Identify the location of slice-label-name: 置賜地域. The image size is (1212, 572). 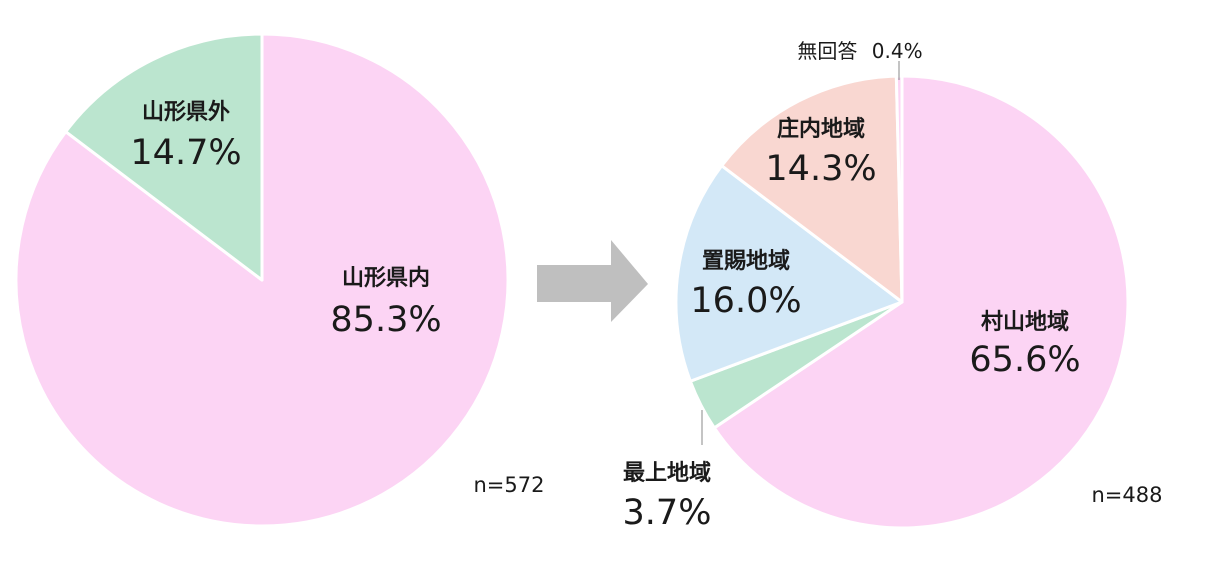
(746, 261).